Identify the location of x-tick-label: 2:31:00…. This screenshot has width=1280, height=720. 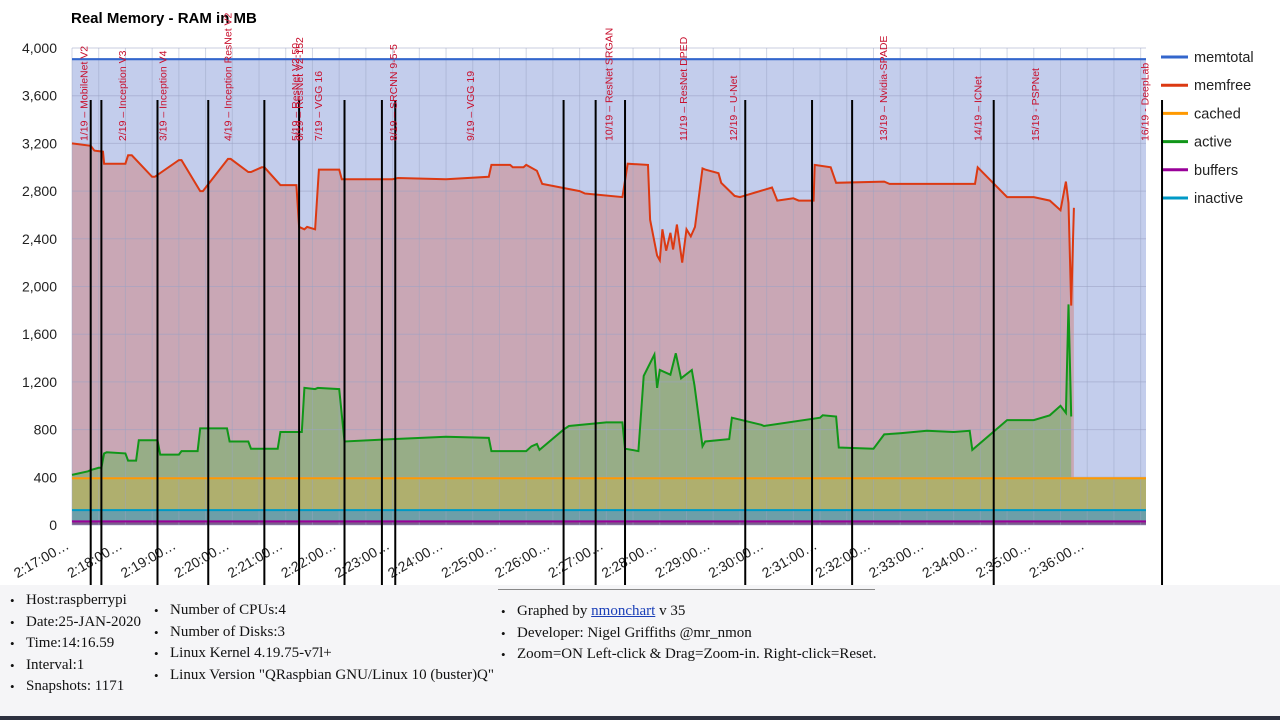
(789, 559).